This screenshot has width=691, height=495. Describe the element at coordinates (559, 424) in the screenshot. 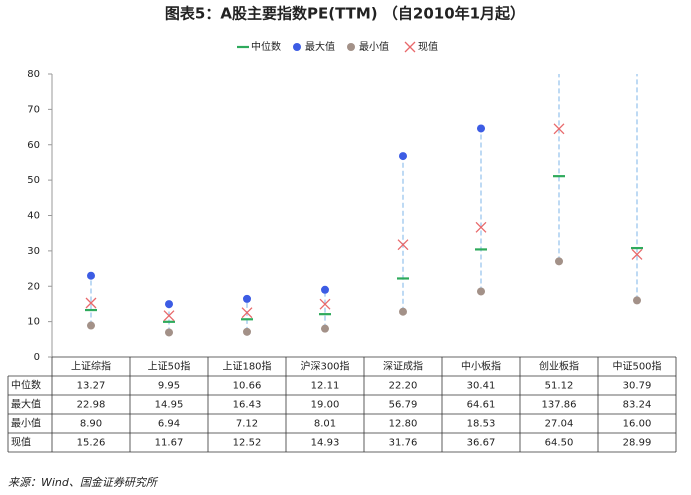

I see `table-value: 27.04` at that location.